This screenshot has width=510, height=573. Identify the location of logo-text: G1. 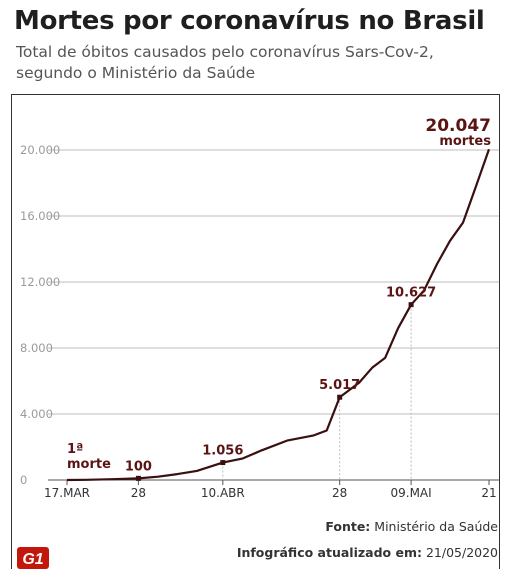
(32, 559).